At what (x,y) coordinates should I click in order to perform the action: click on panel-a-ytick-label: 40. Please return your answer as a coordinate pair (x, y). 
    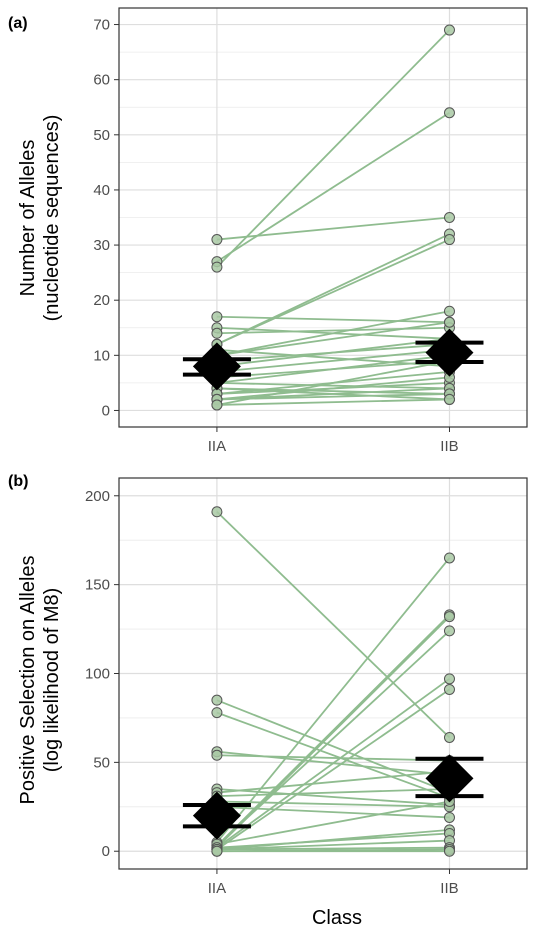
    Looking at the image, I should click on (101, 190).